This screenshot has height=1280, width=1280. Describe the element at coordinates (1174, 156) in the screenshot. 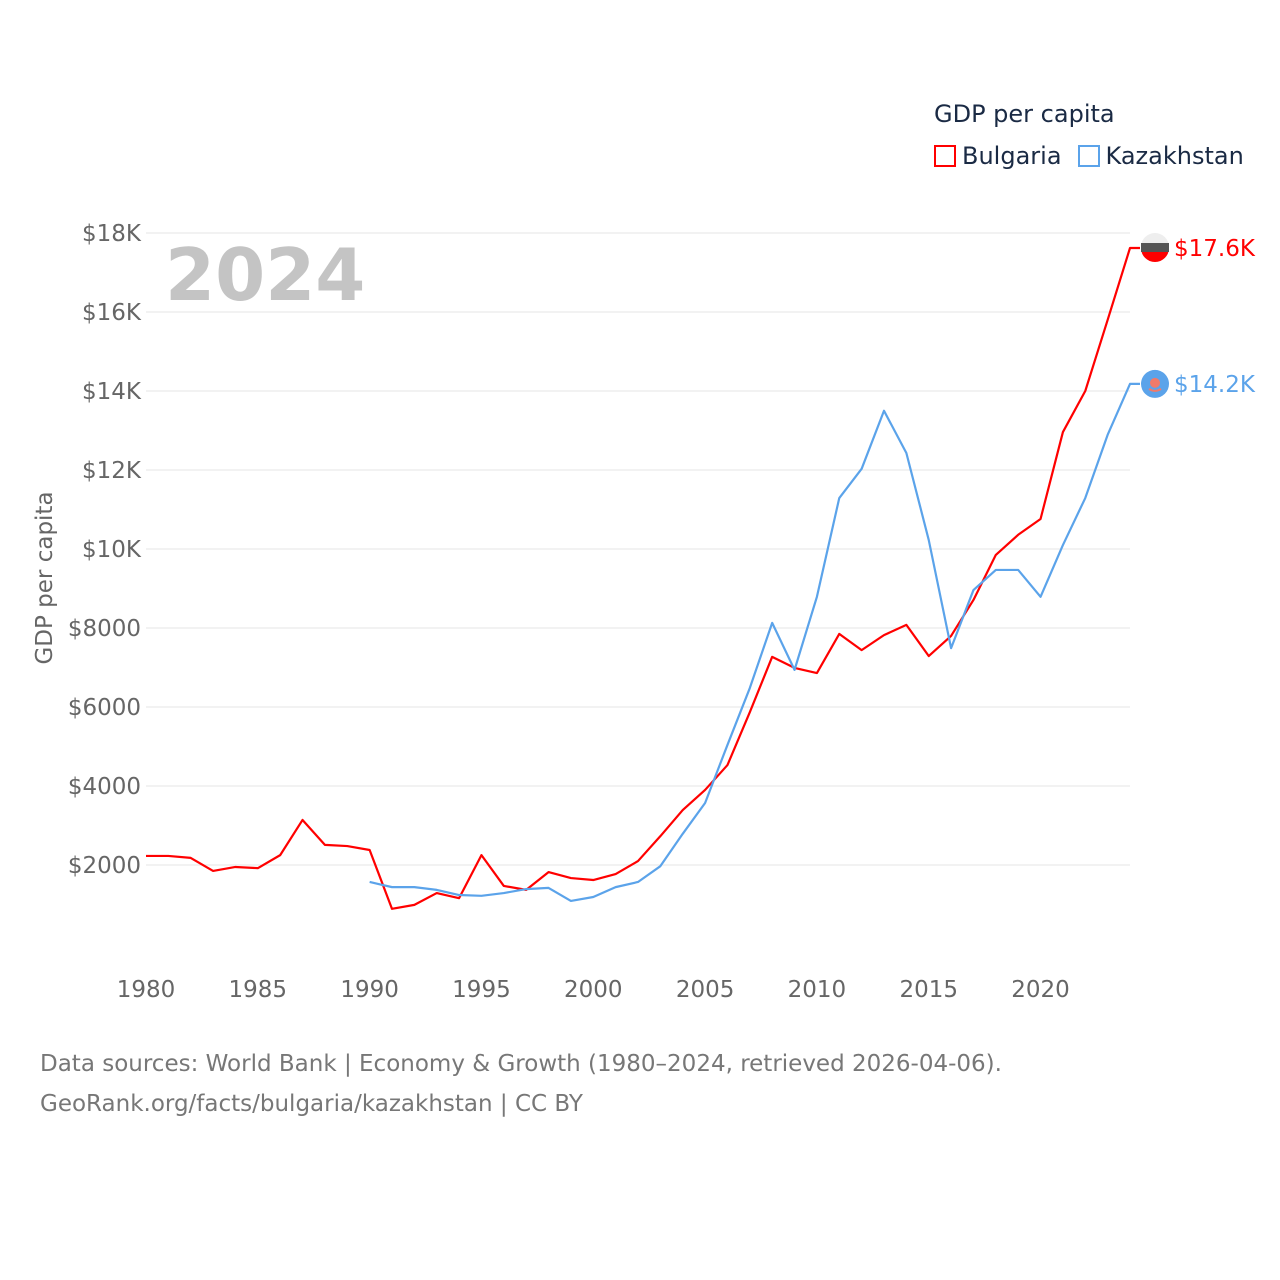

I see `legend-label: Kazakhstan` at that location.